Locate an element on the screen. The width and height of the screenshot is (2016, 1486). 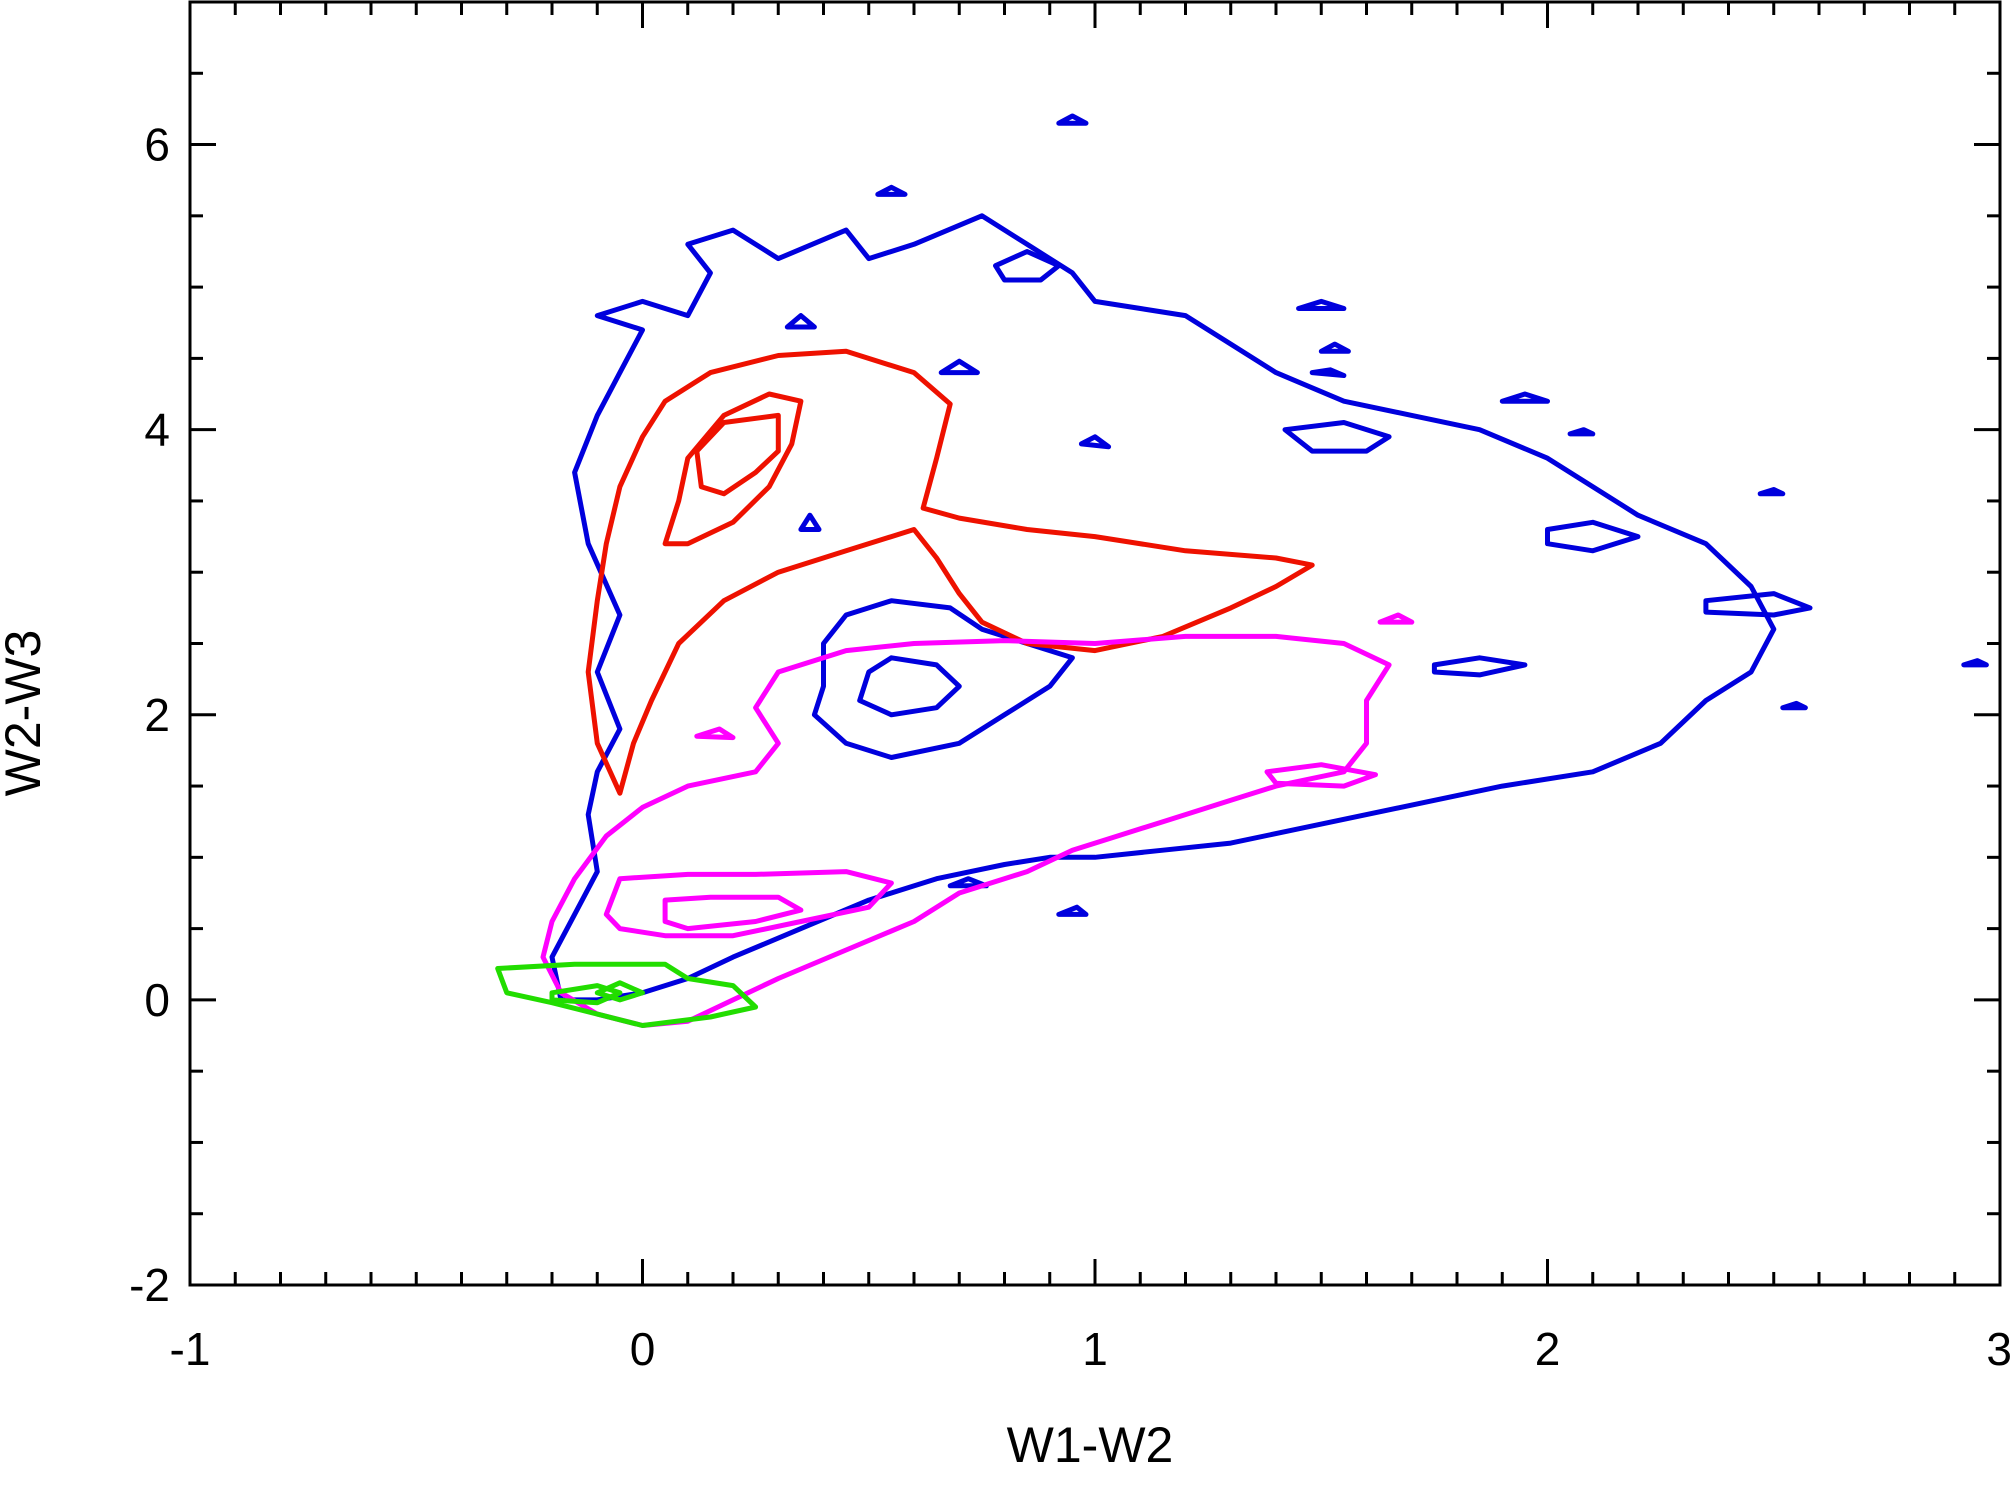
y-tick-label: 0 is located at coordinates (157, 1000).